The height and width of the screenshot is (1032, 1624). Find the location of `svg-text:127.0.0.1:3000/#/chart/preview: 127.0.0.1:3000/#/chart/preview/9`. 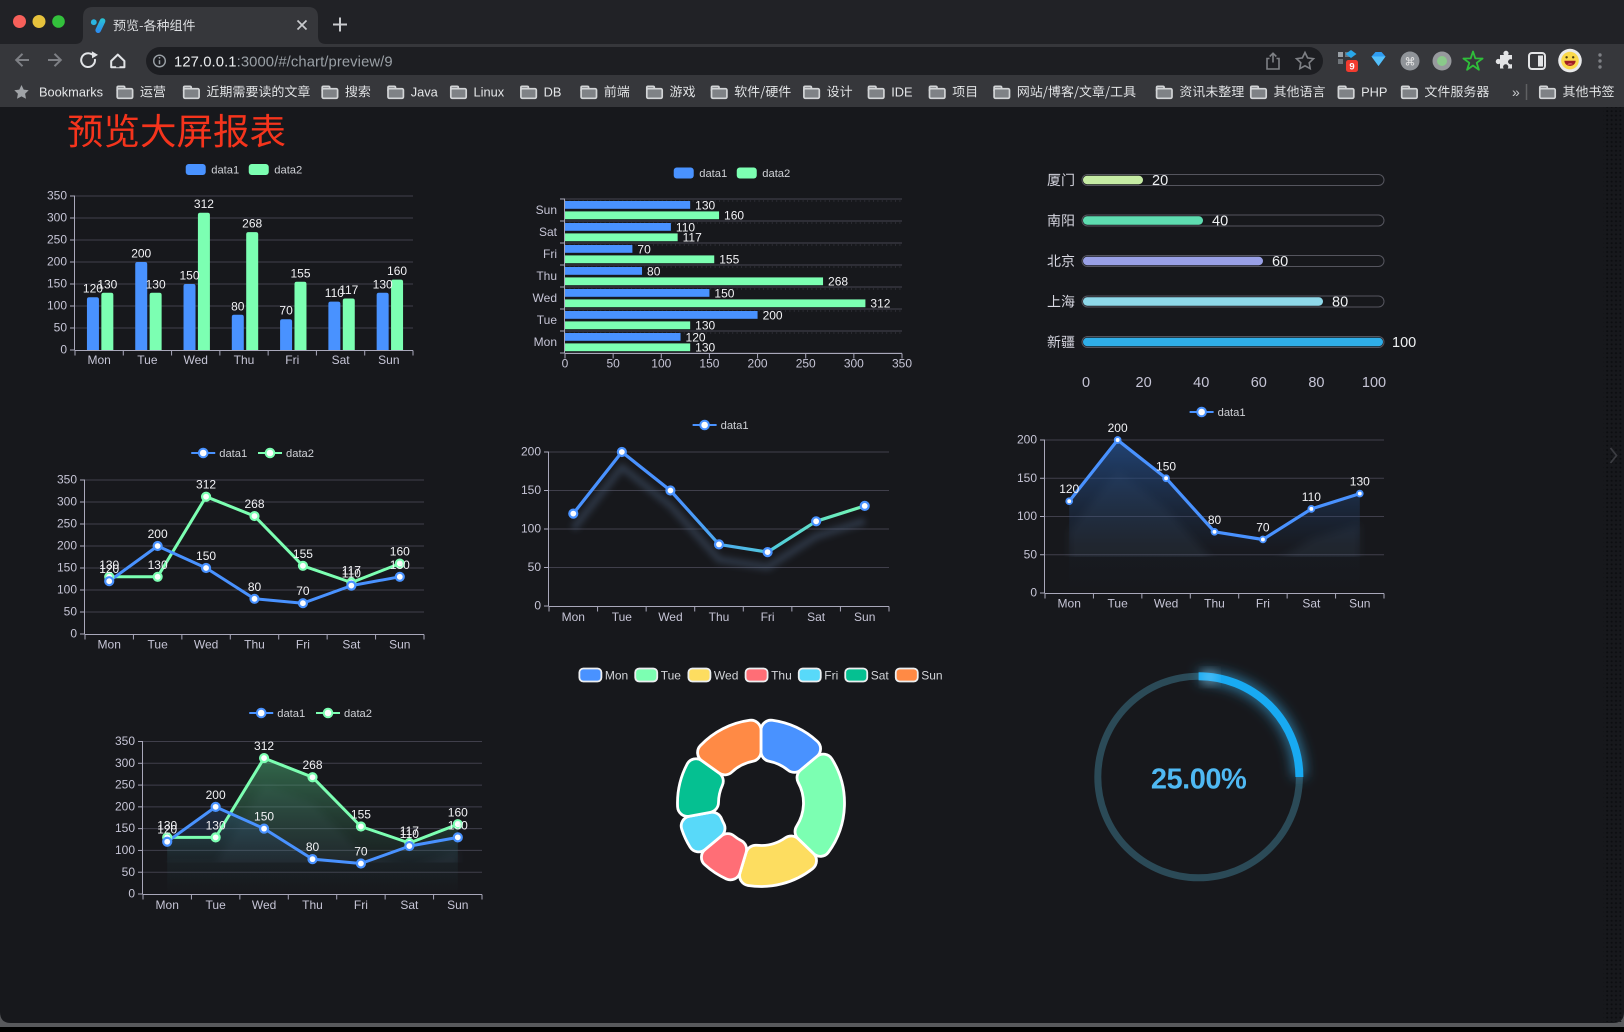

svg-text:127.0.0.1:3000/#/chart/preview: 127.0.0.1:3000/#/chart/preview/9 is located at coordinates (283, 62).